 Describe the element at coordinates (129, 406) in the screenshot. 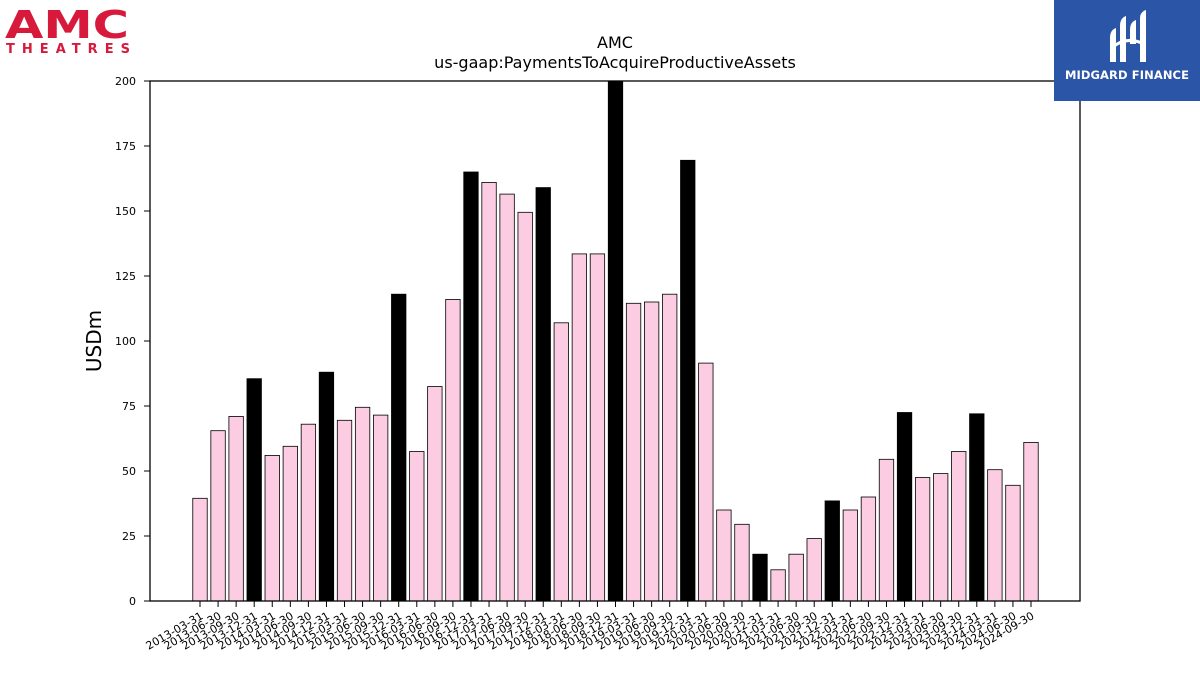

I see `y-tick-label: 75` at that location.